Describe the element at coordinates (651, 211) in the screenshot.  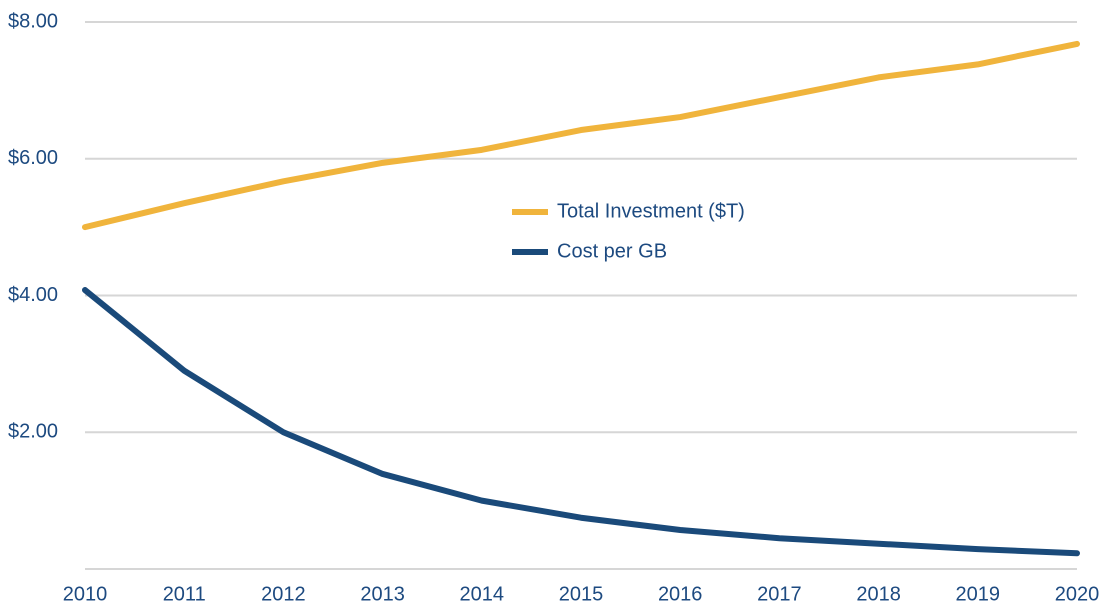
I see `legend-label: Total Investment ($T)` at that location.